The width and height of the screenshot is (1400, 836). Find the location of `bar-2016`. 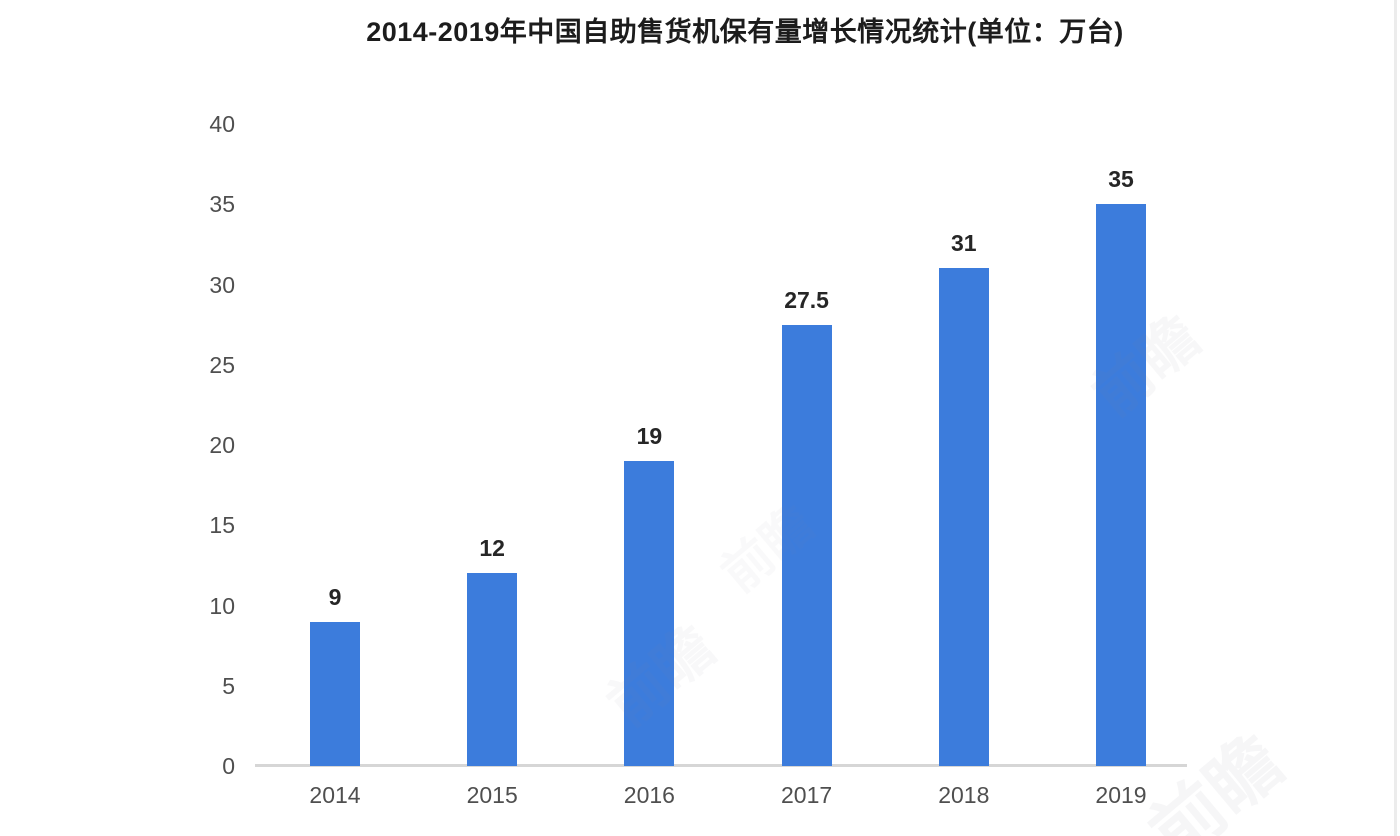

bar-2016 is located at coordinates (649, 613).